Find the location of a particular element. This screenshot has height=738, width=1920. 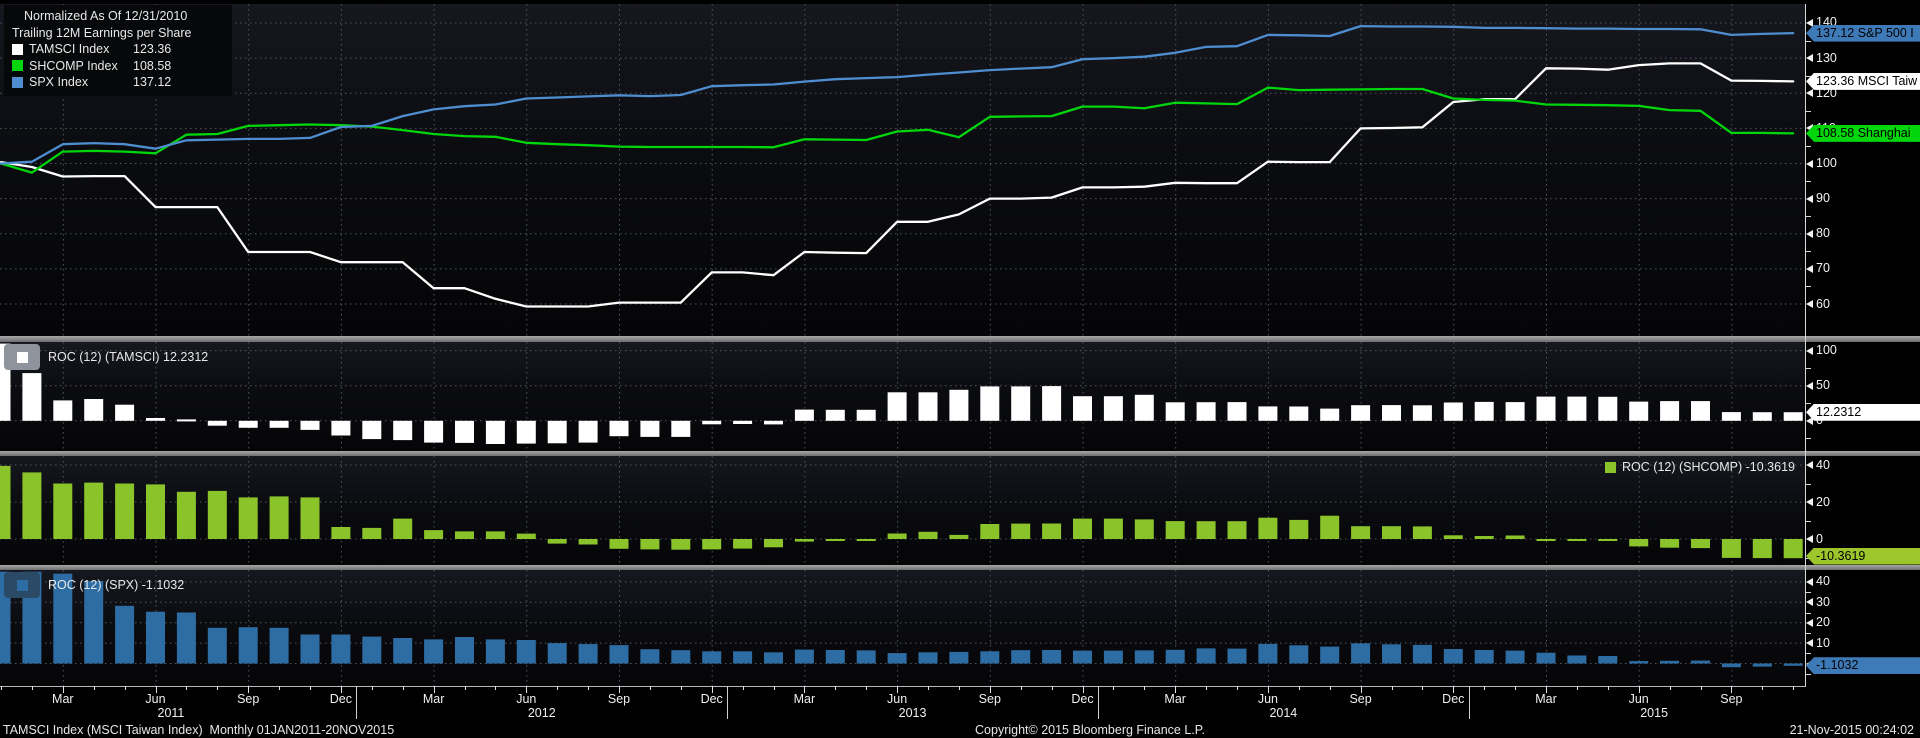

p2-svg is located at coordinates (903, 396).